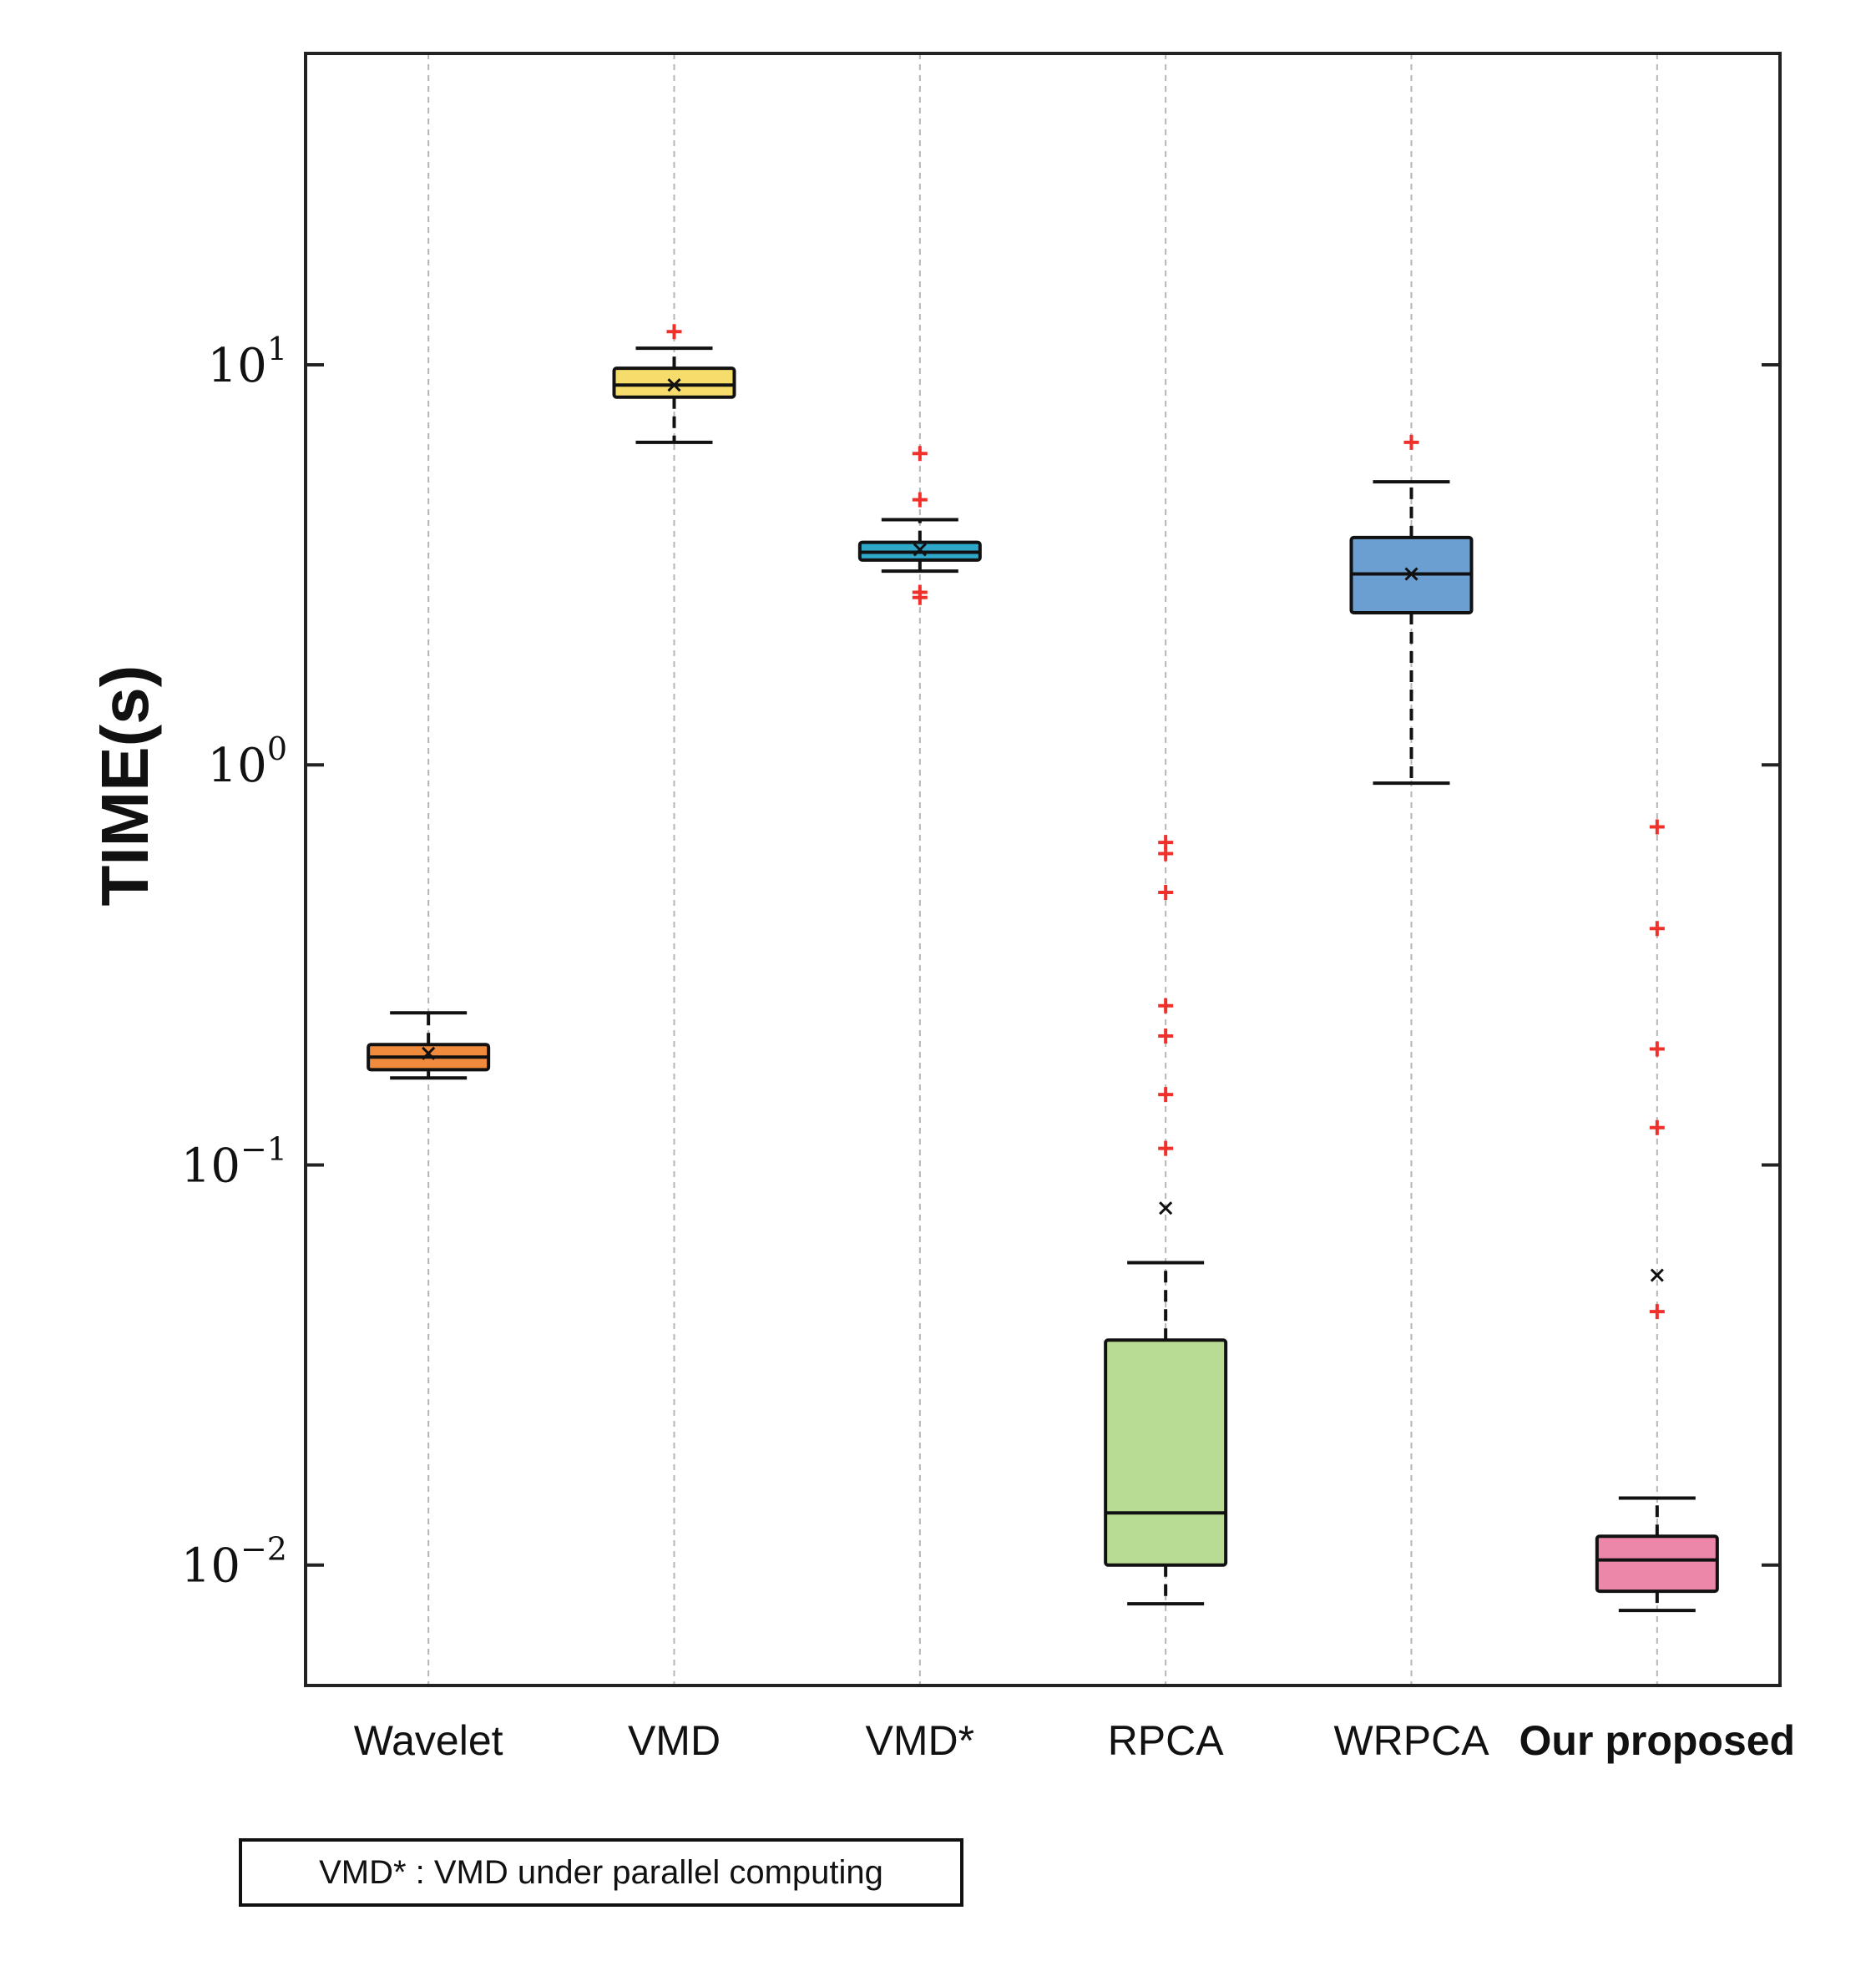 The height and width of the screenshot is (1971, 1876). I want to click on footnote-text: VMD* : VMD under parallel computing, so click(601, 1872).